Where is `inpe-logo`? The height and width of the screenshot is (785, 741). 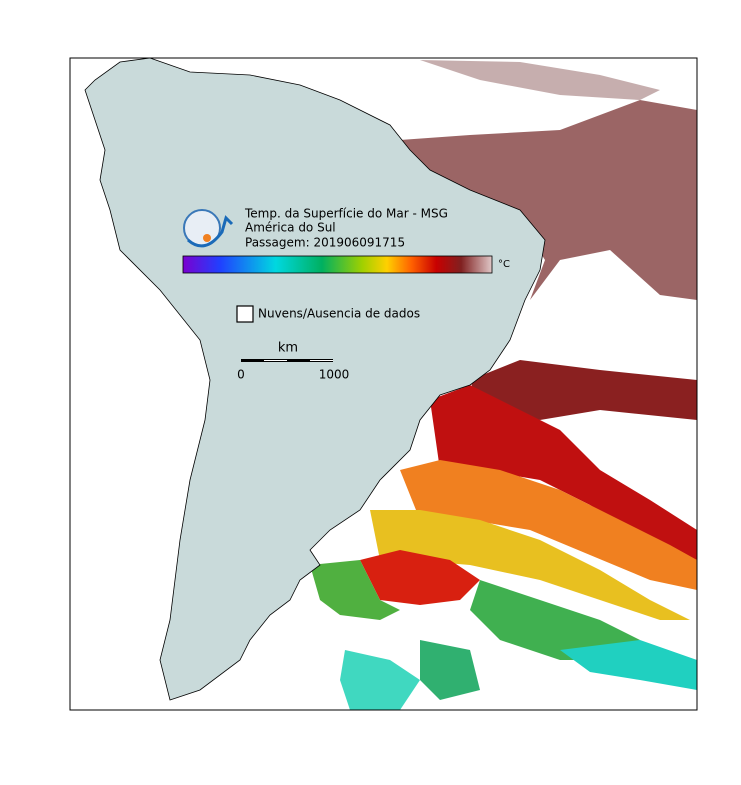
inpe-logo is located at coordinates (208, 228).